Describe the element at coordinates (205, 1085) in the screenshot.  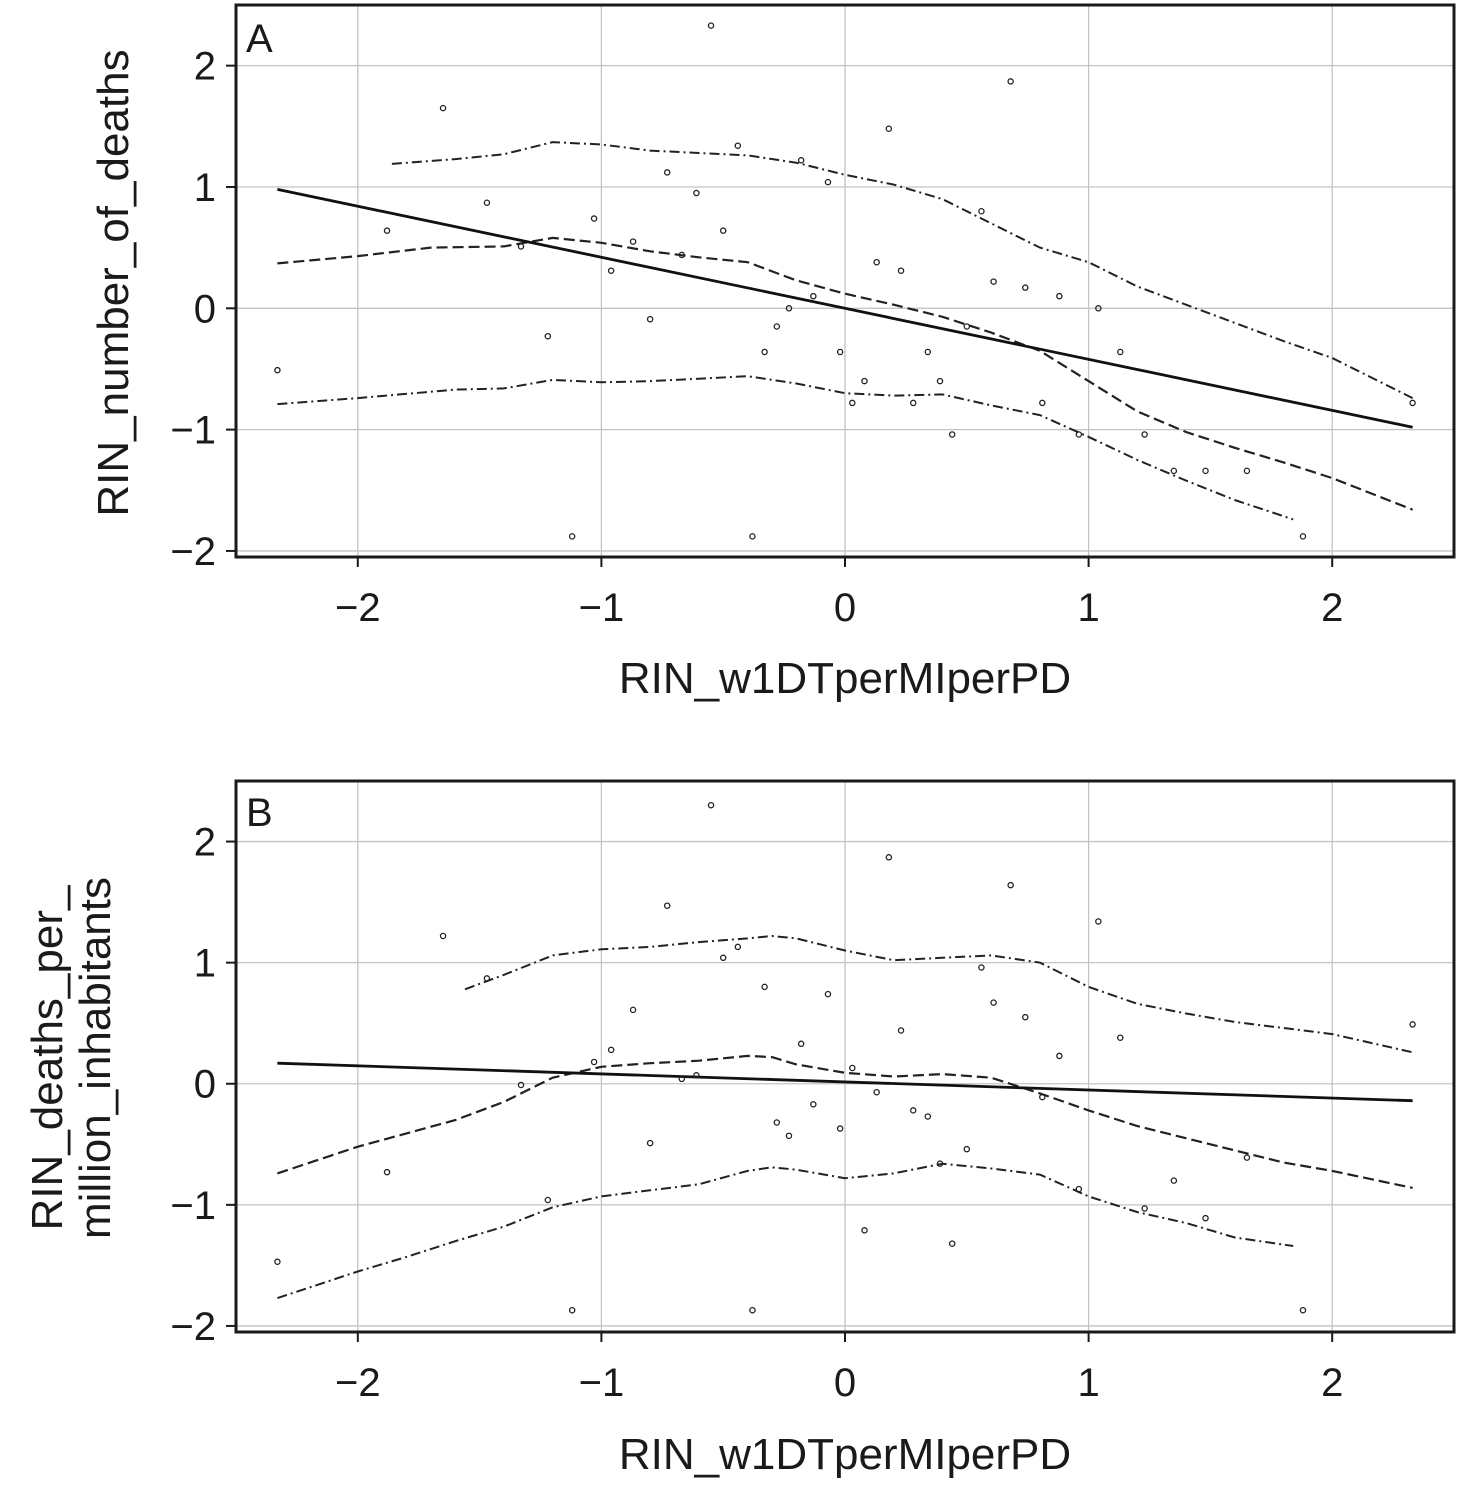
I see `p2-y-tick-label-2: 0` at that location.